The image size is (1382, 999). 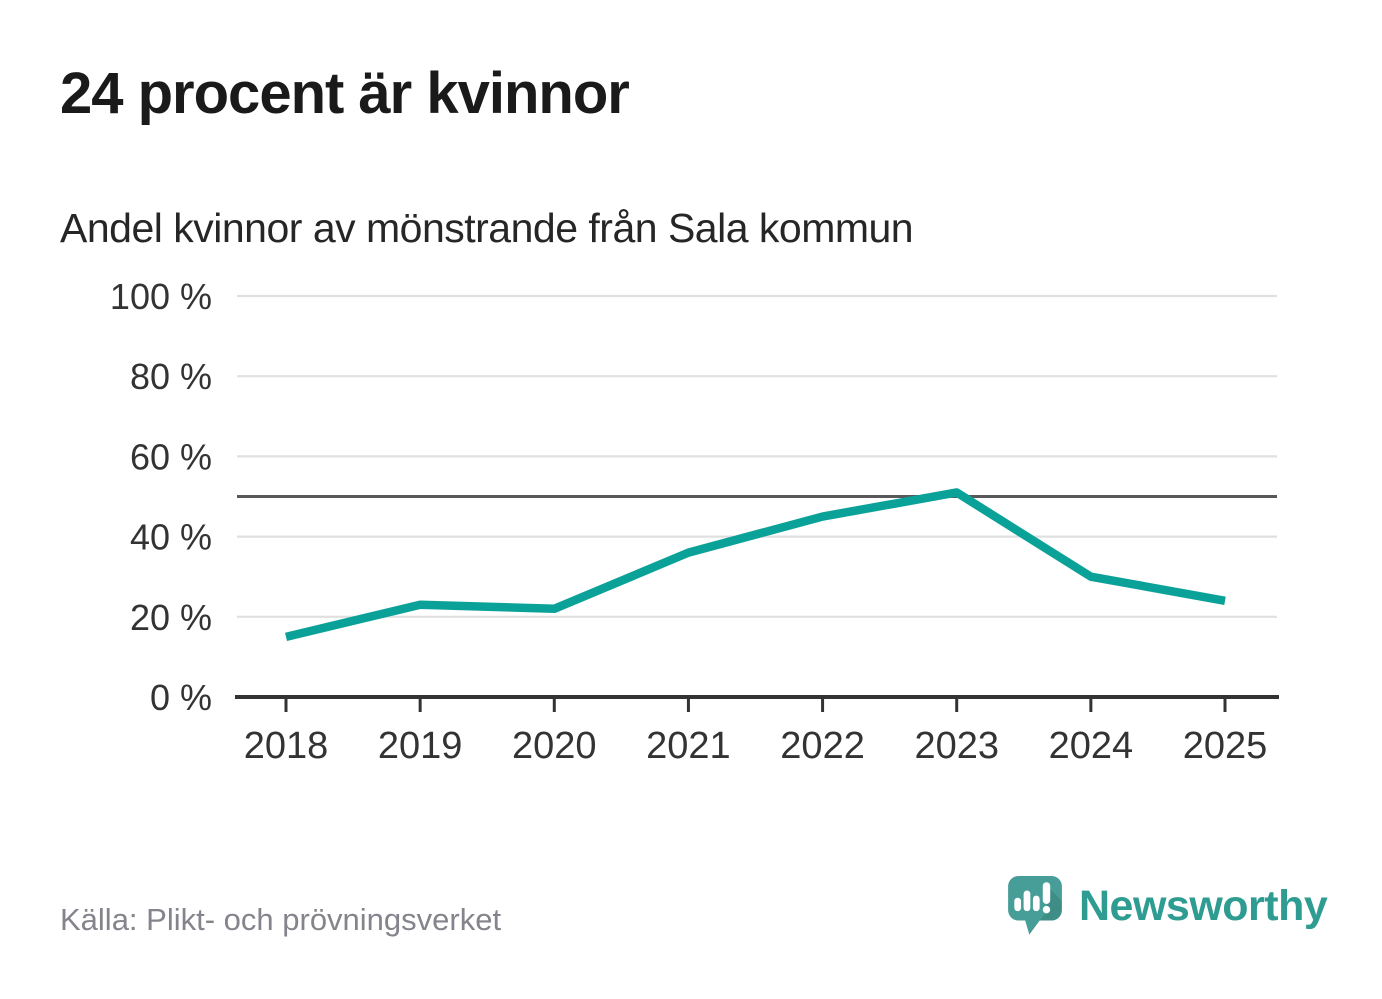 I want to click on newsworthy-brand: Newsworthy, so click(x=1168, y=916).